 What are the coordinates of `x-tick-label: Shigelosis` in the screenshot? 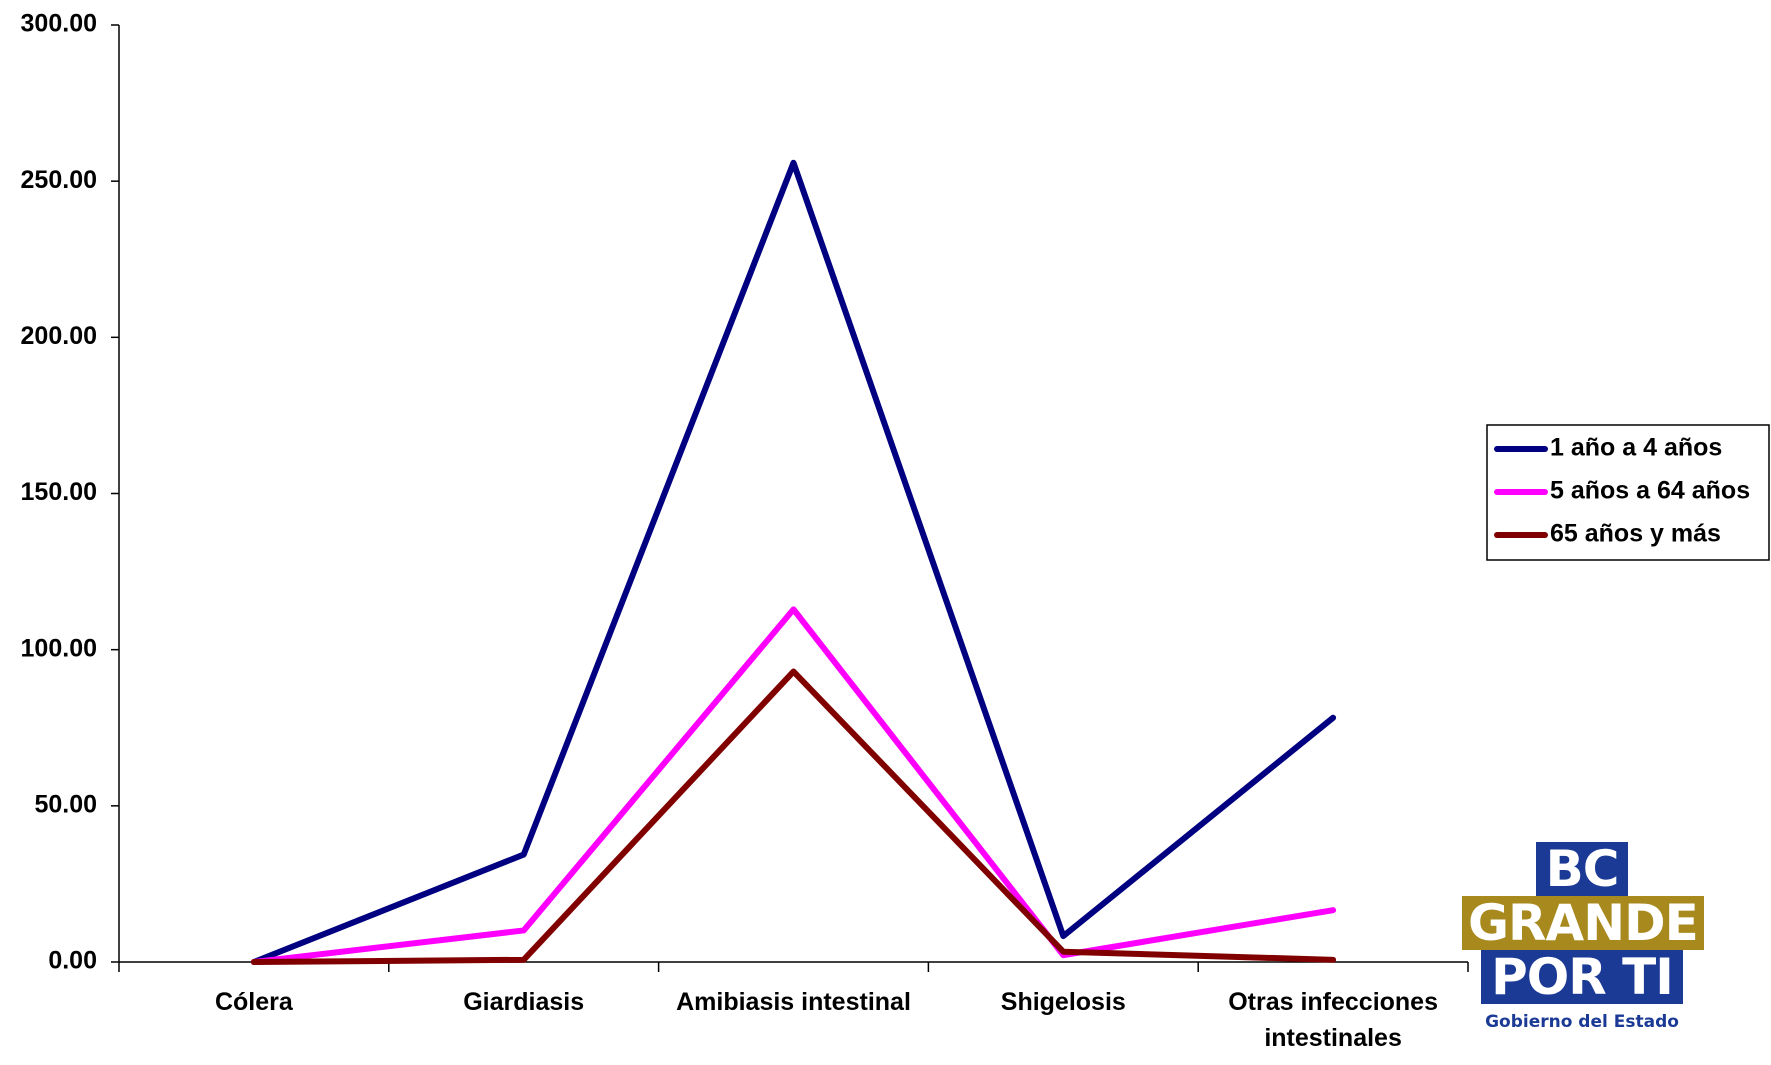 It's located at (1063, 1002).